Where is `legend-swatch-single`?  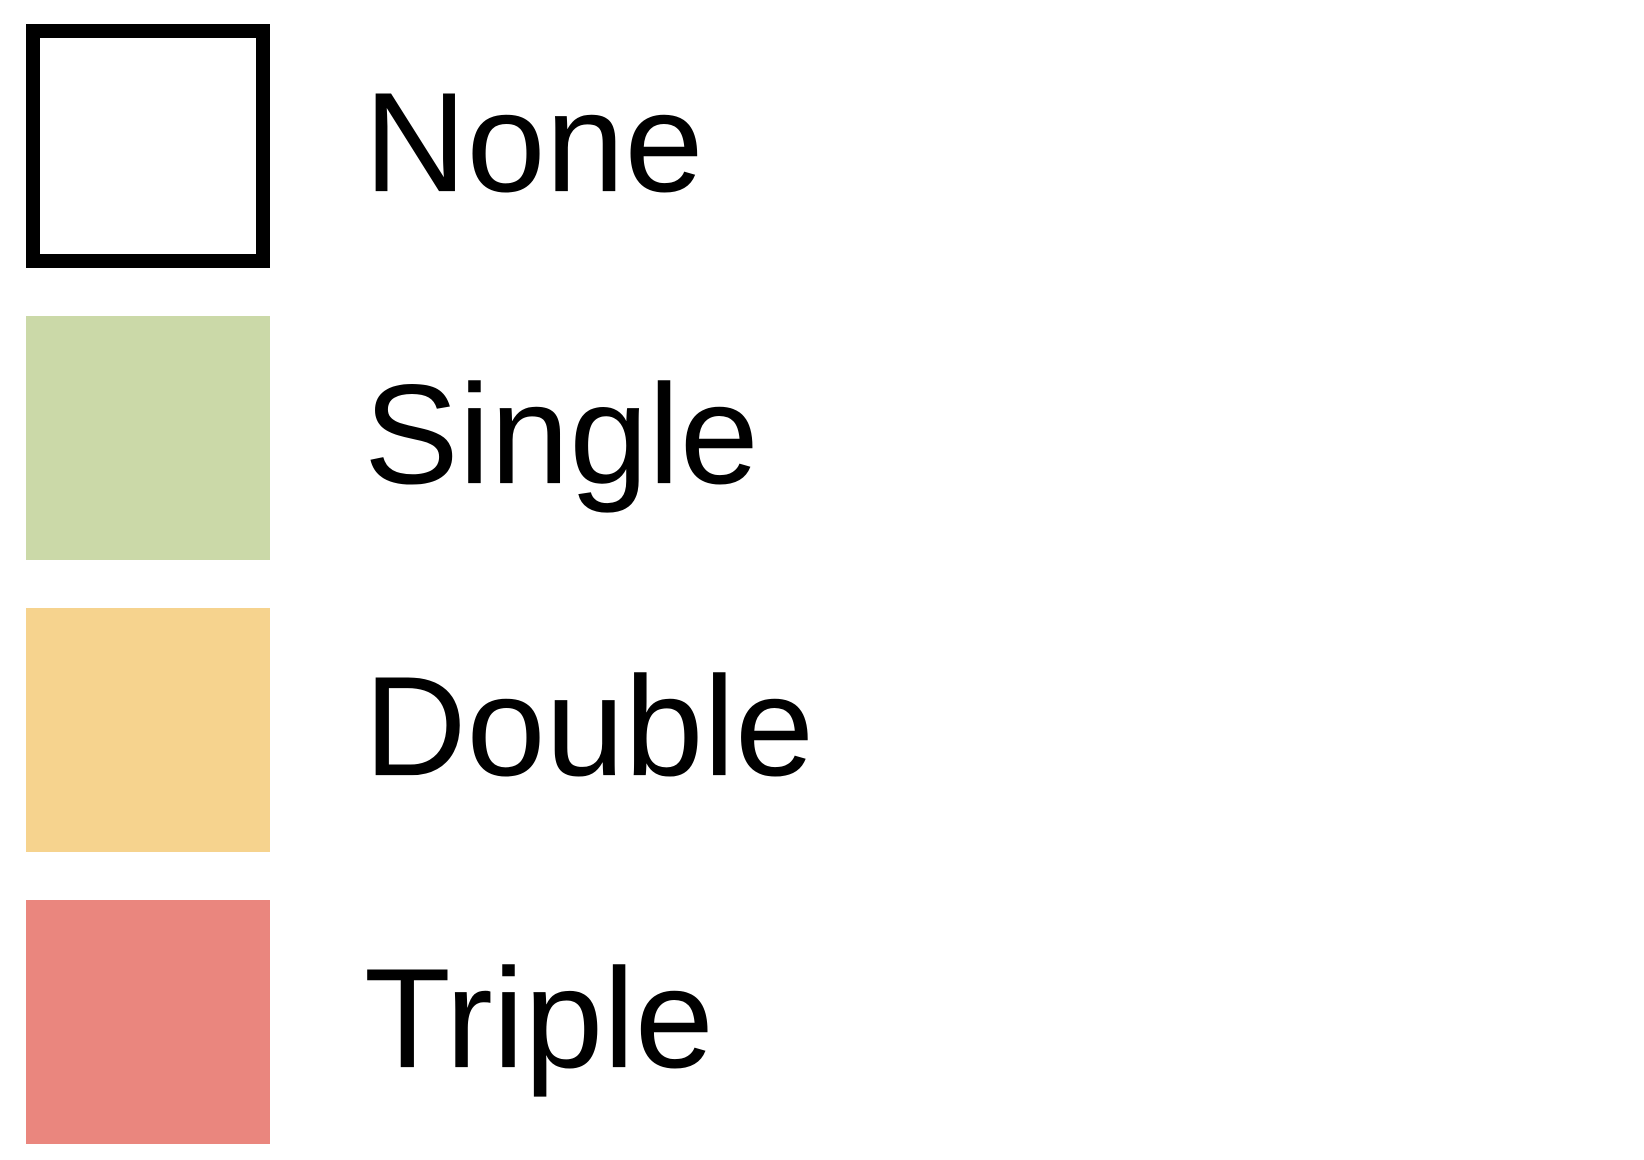 legend-swatch-single is located at coordinates (148, 438).